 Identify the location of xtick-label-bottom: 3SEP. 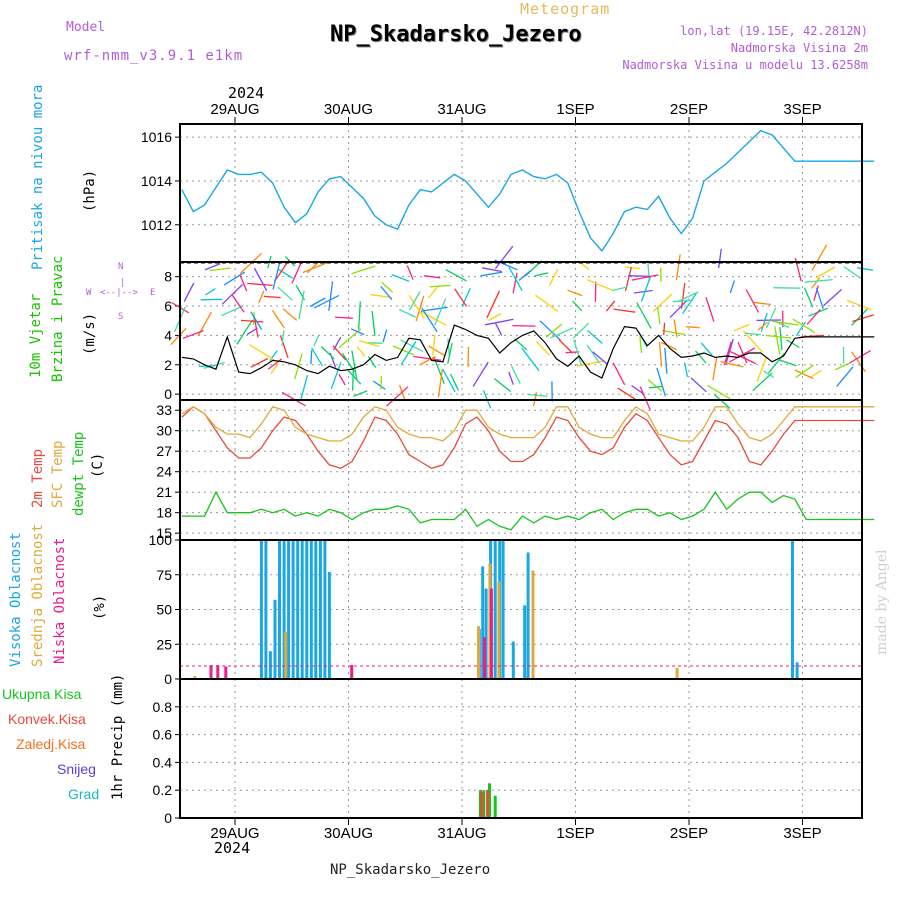
(802, 833).